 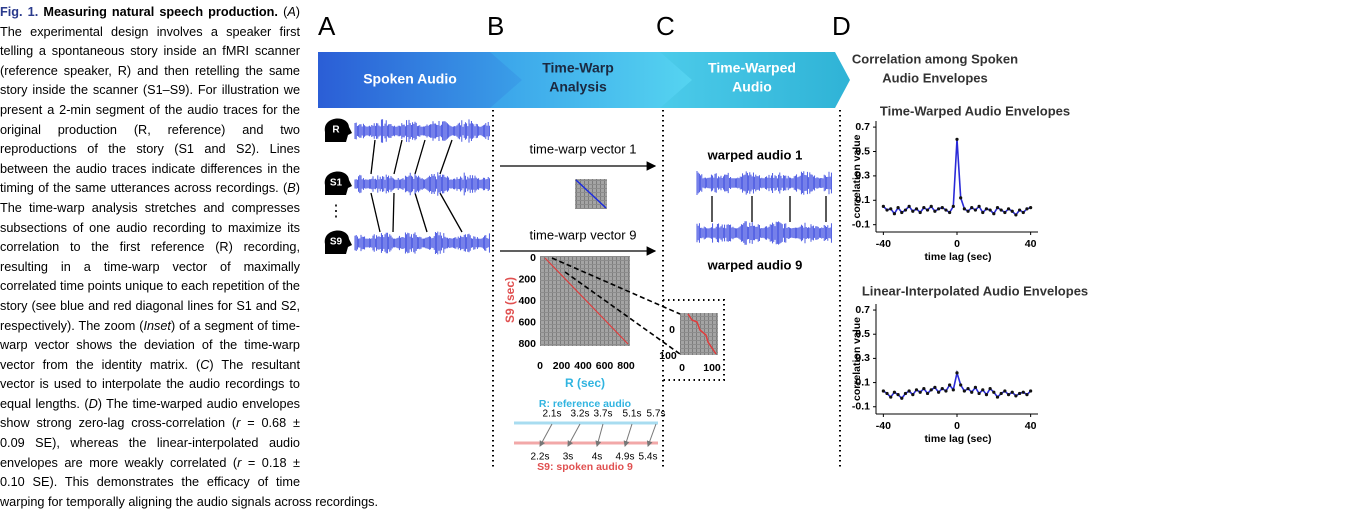 I want to click on zoom-lines, so click(x=616, y=306).